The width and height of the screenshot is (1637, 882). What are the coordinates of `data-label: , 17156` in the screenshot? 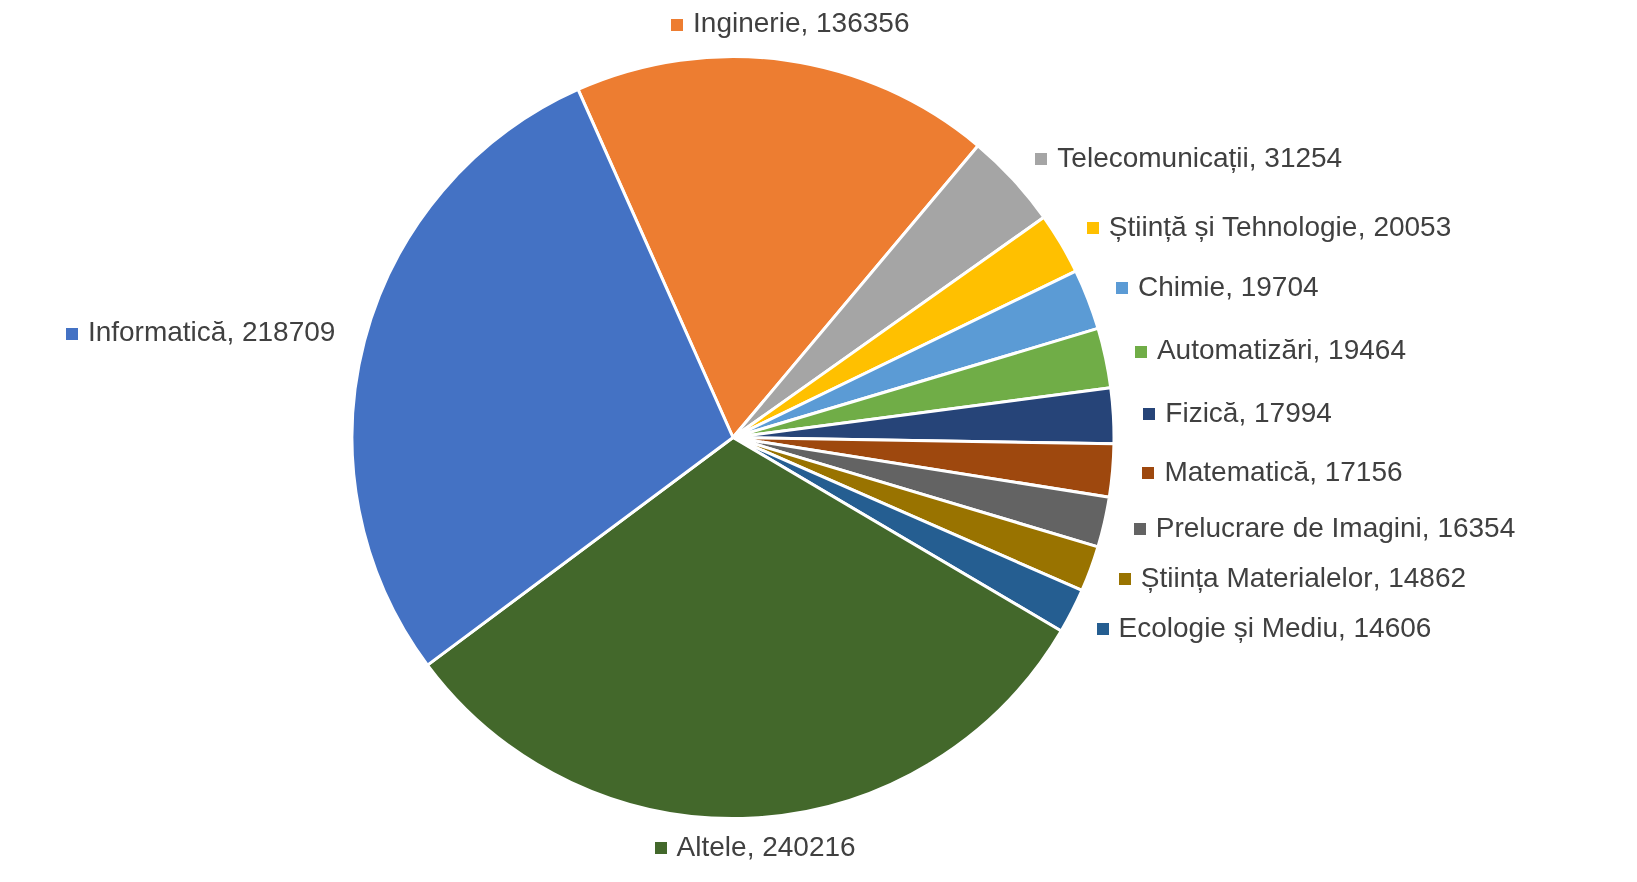 It's located at (1356, 471).